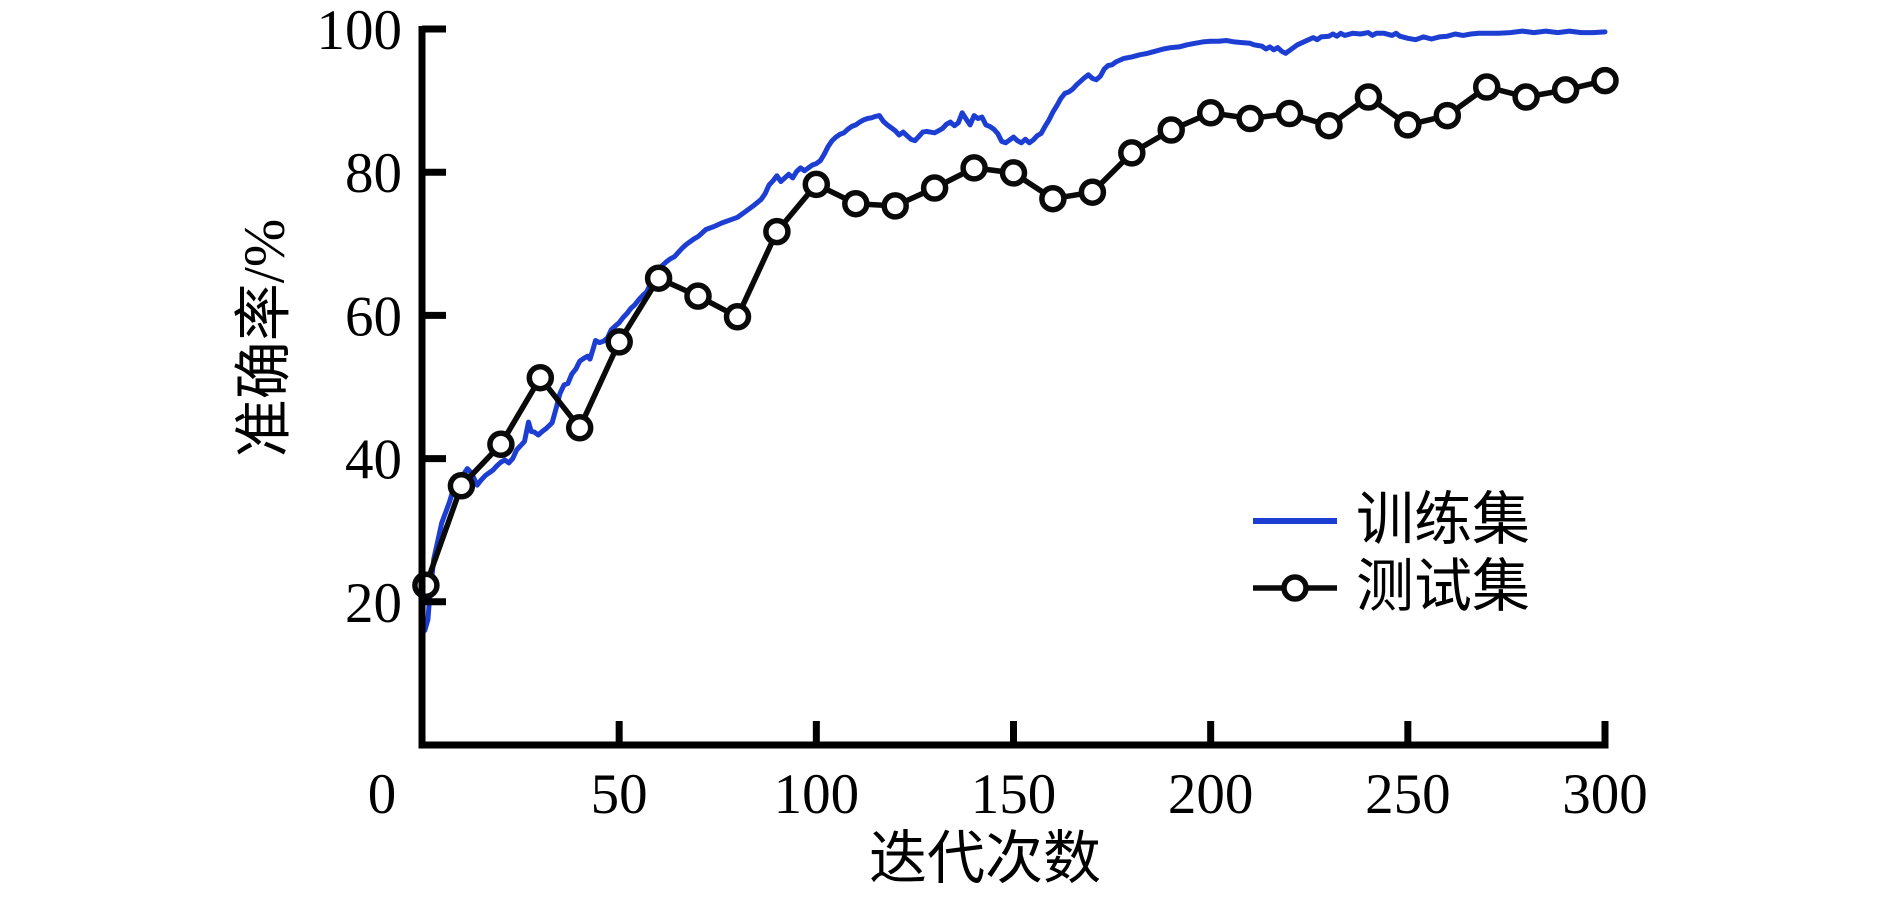 The image size is (1890, 904). Describe the element at coordinates (382, 794) in the screenshot. I see `x-tick-label: 0` at that location.